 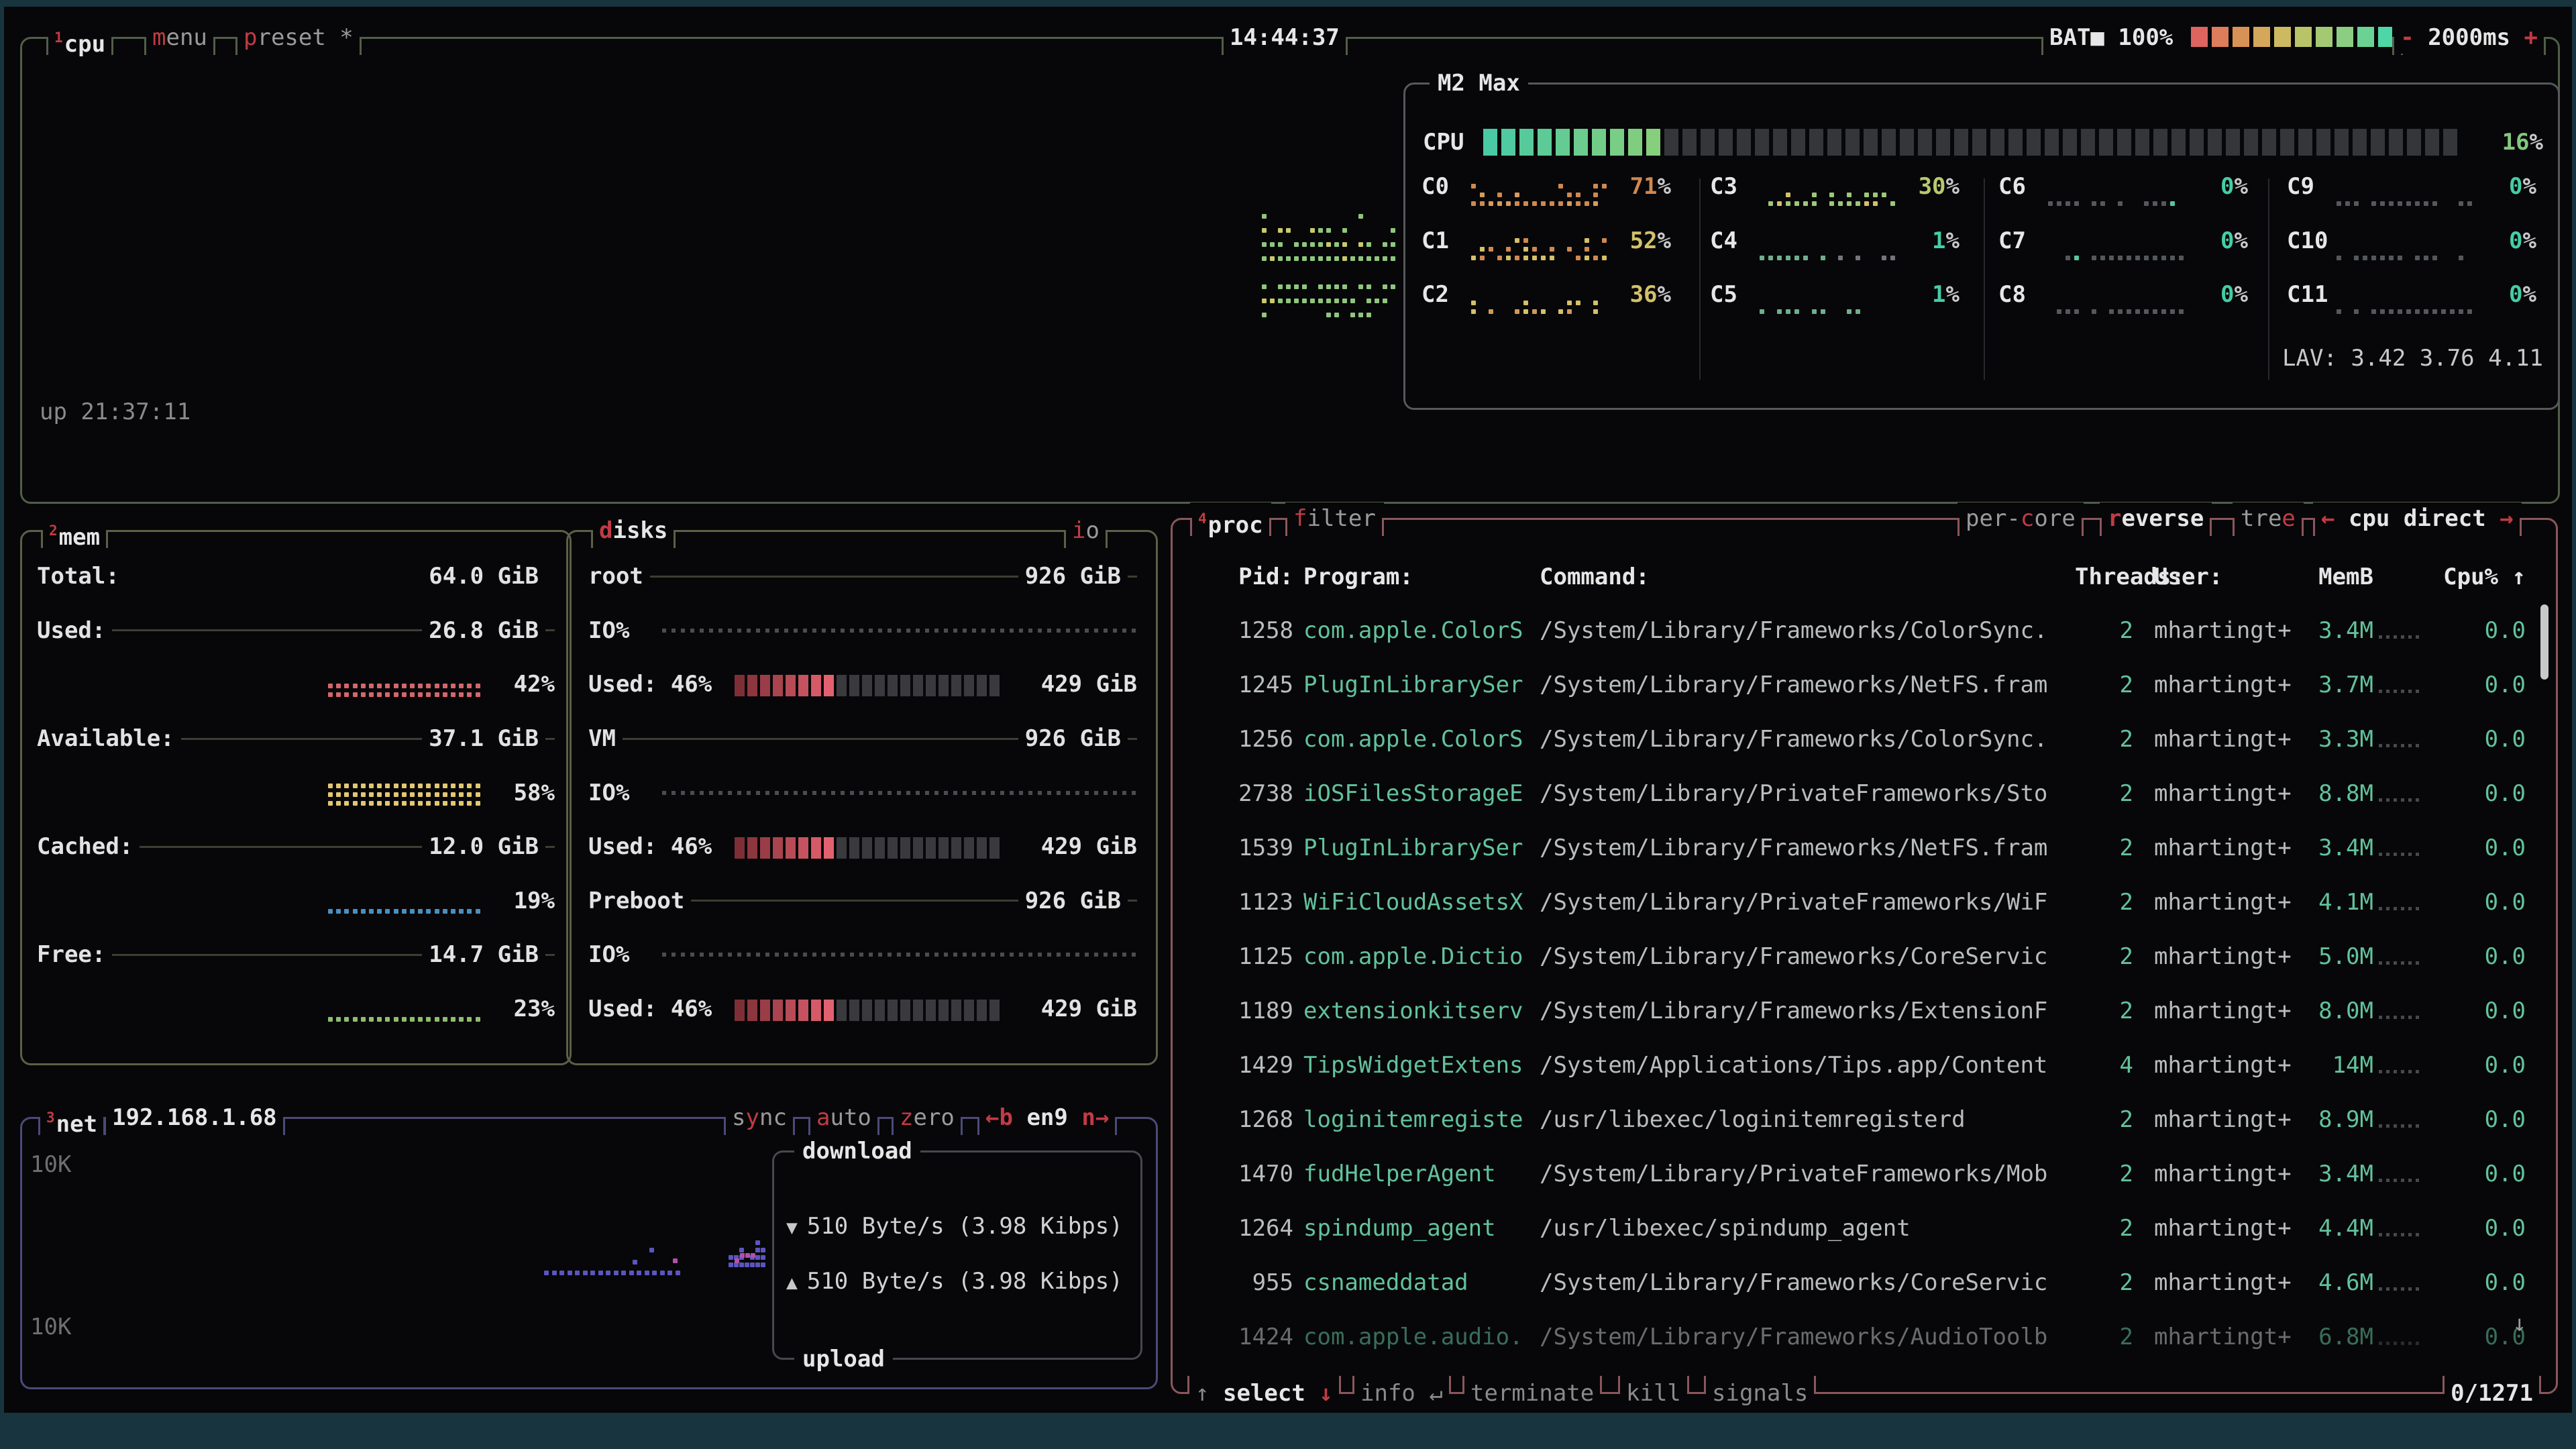 What do you see at coordinates (179, 38) in the screenshot?
I see `menu-button: menu` at bounding box center [179, 38].